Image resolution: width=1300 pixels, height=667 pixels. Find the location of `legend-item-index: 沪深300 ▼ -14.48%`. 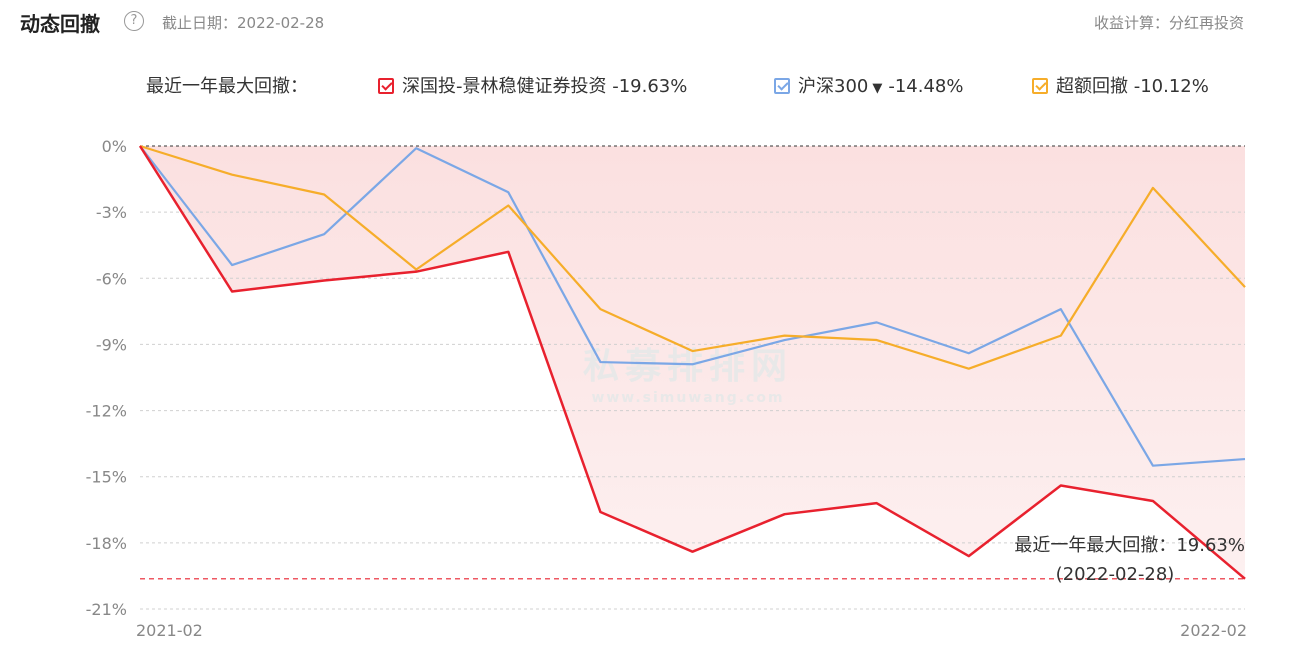

legend-item-index: 沪深300 ▼ -14.48% is located at coordinates (869, 85).